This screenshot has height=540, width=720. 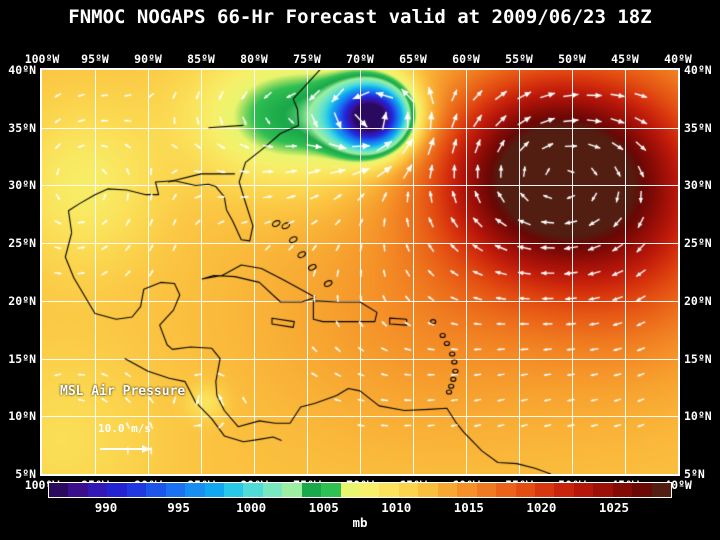 I want to click on x-tick-label: 70ºW, so click(x=360, y=59).